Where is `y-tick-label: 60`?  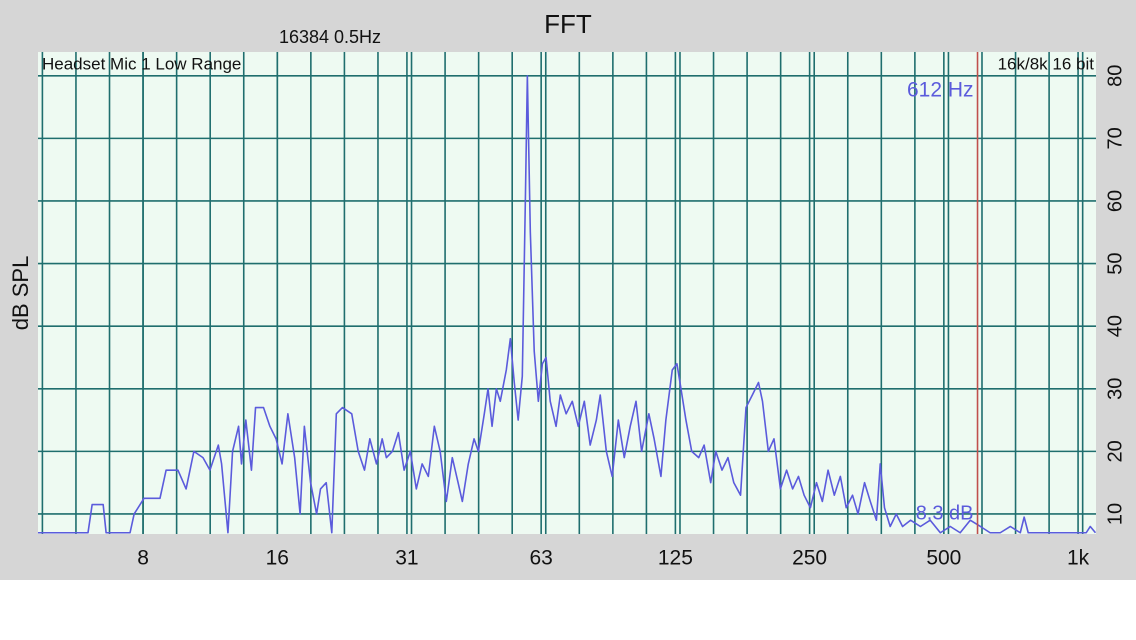 y-tick-label: 60 is located at coordinates (1115, 201).